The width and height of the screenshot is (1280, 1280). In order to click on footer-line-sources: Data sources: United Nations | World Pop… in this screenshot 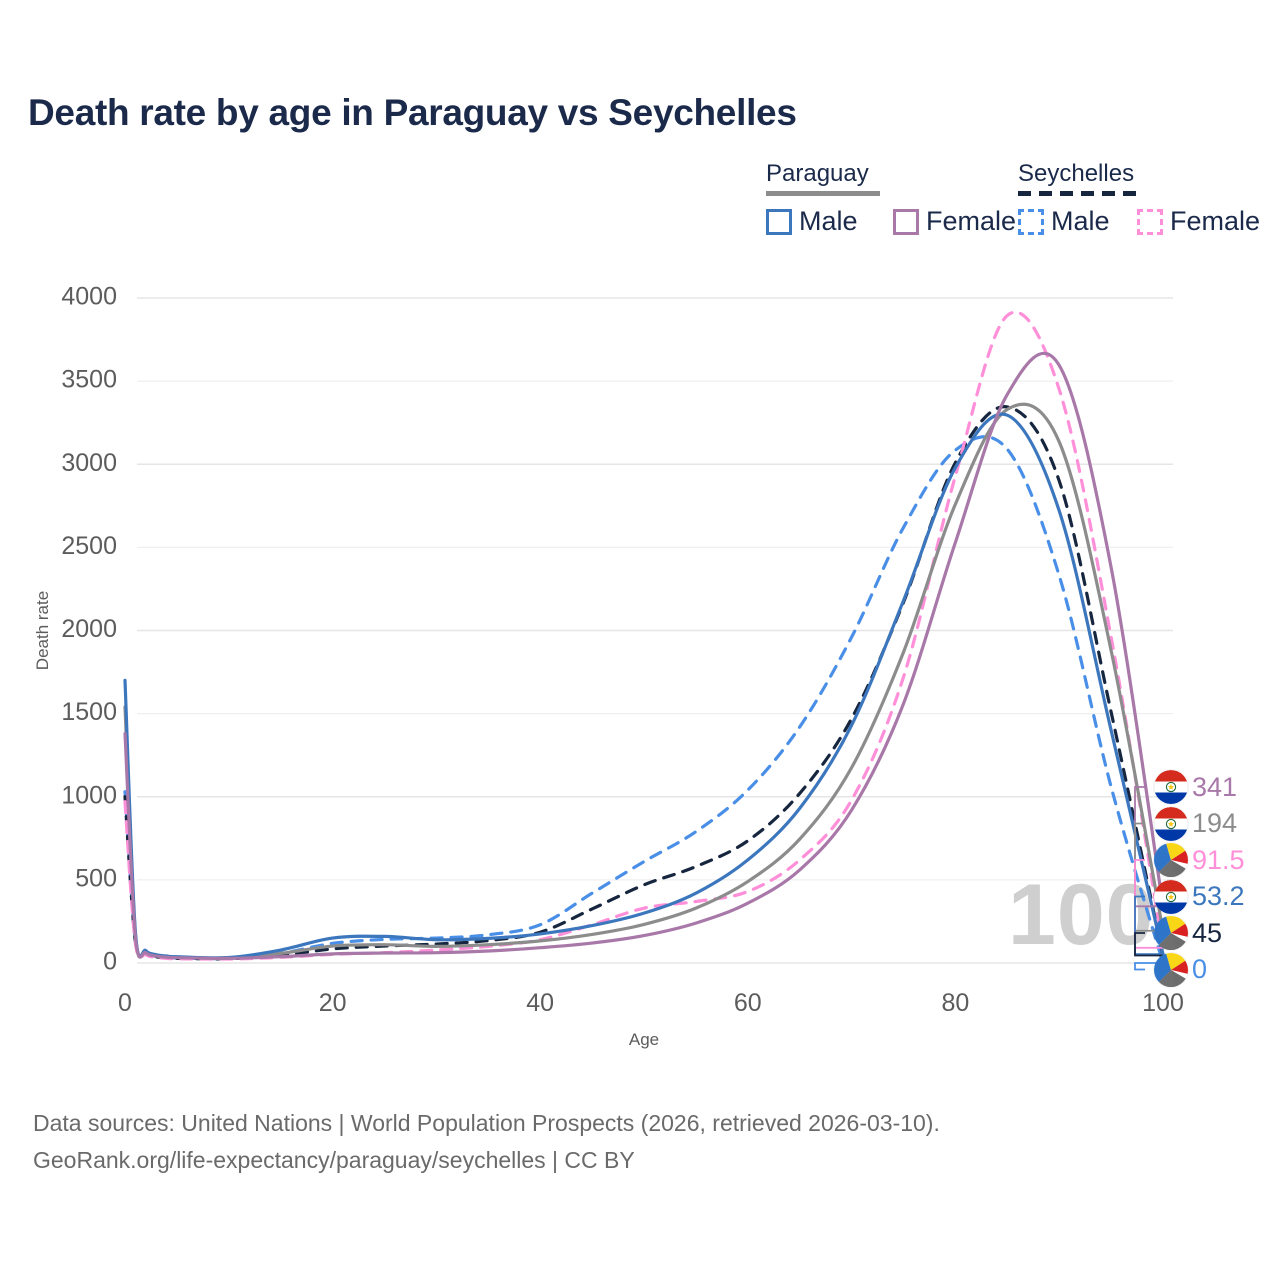, I will do `click(486, 1123)`.